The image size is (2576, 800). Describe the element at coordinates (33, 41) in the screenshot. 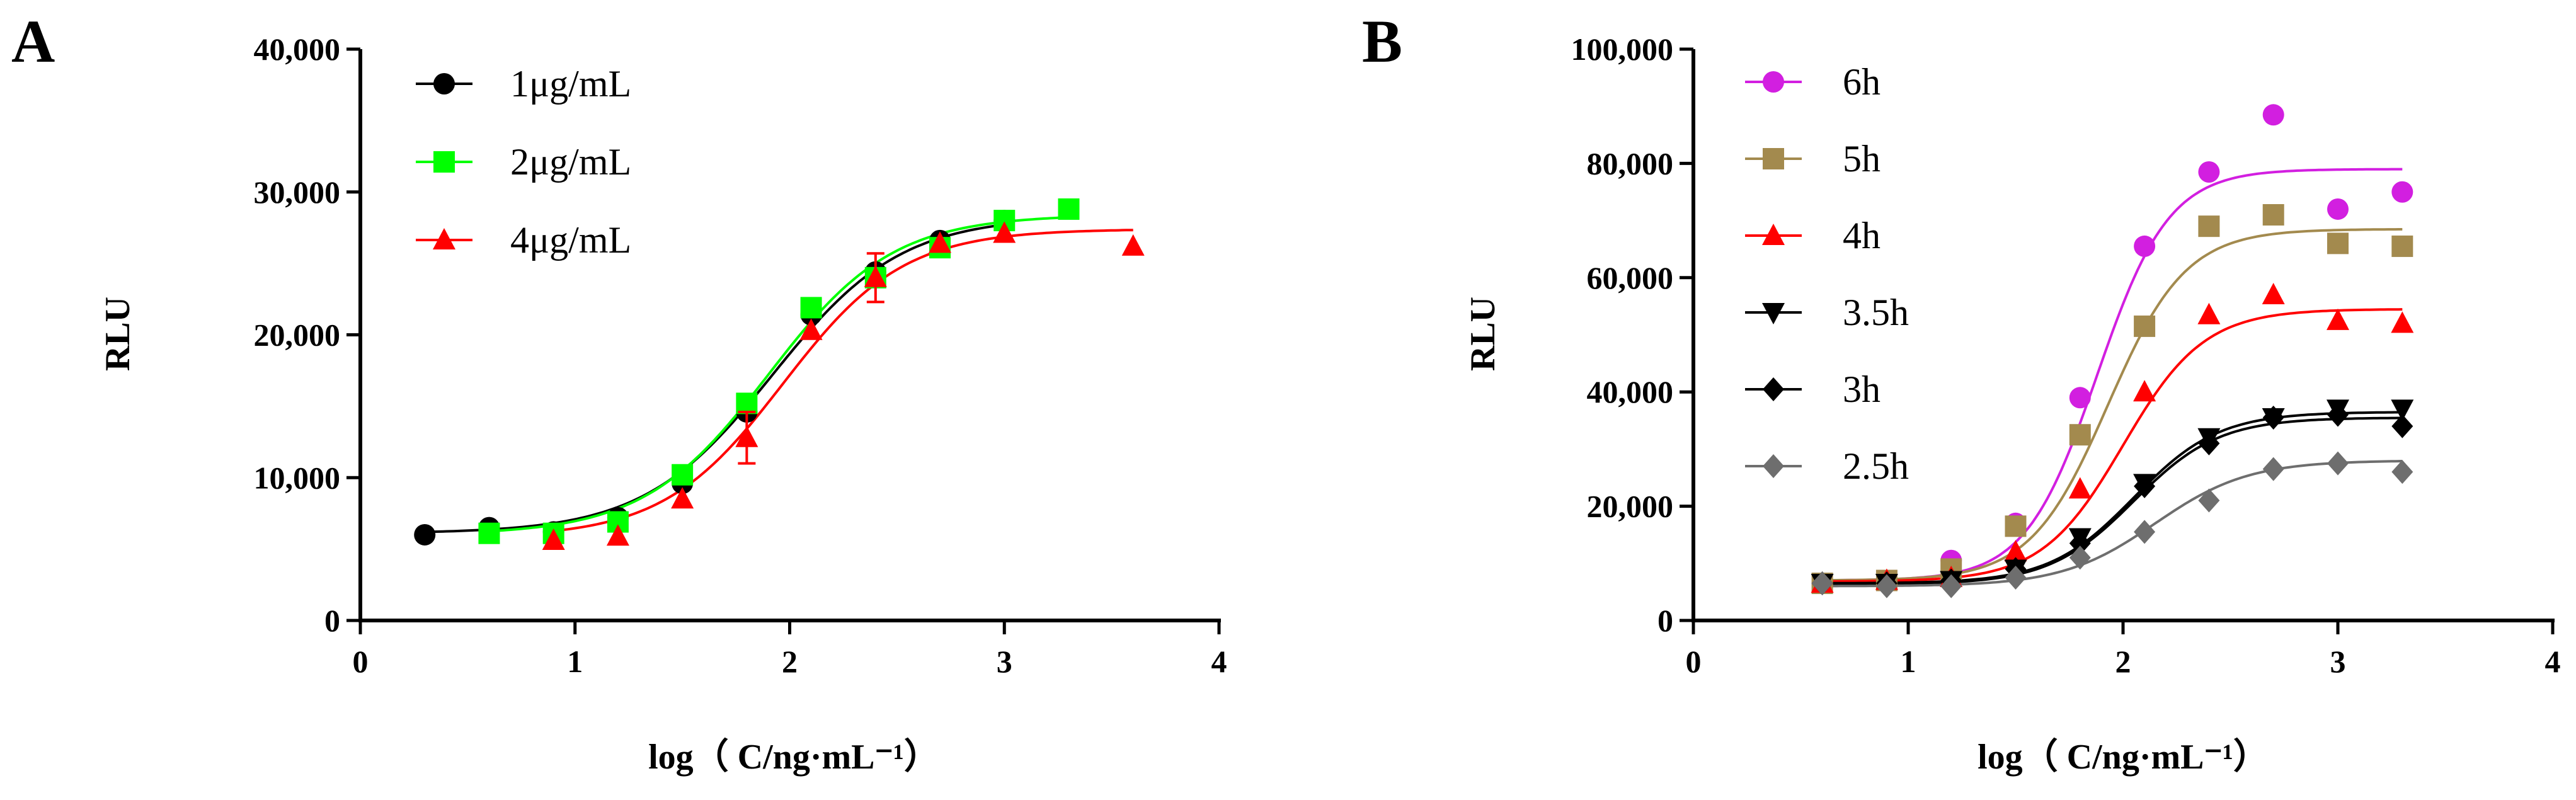

I see `panel-letter-a: A` at that location.